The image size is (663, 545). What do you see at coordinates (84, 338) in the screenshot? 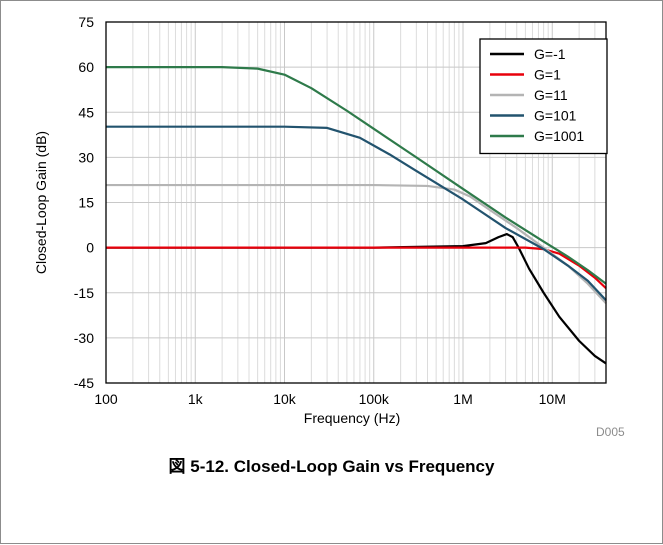
I see `y-tick-label: -30` at bounding box center [84, 338].